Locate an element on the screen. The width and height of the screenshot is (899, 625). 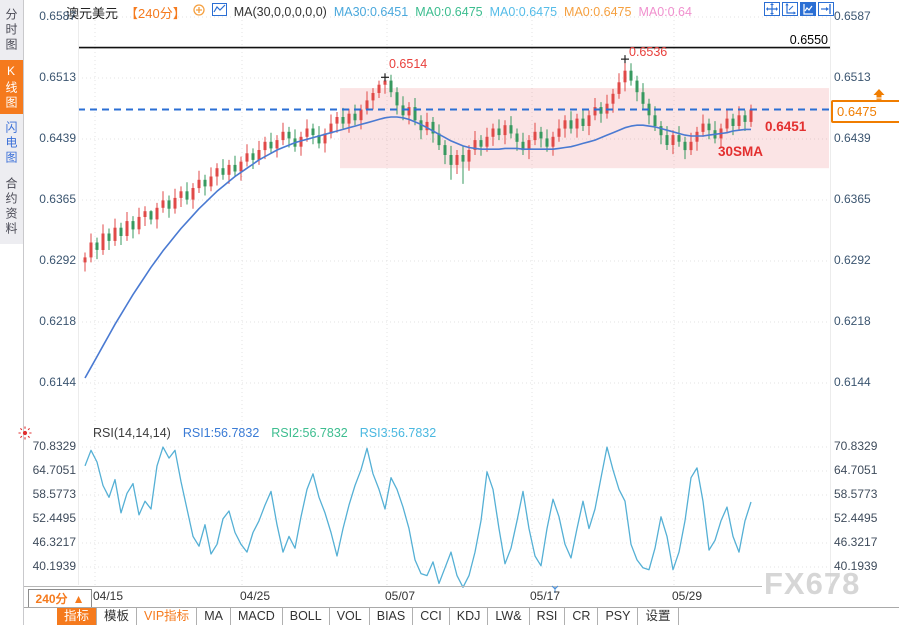
rsi2-value: RSI2:56.7832 is located at coordinates (309, 433).